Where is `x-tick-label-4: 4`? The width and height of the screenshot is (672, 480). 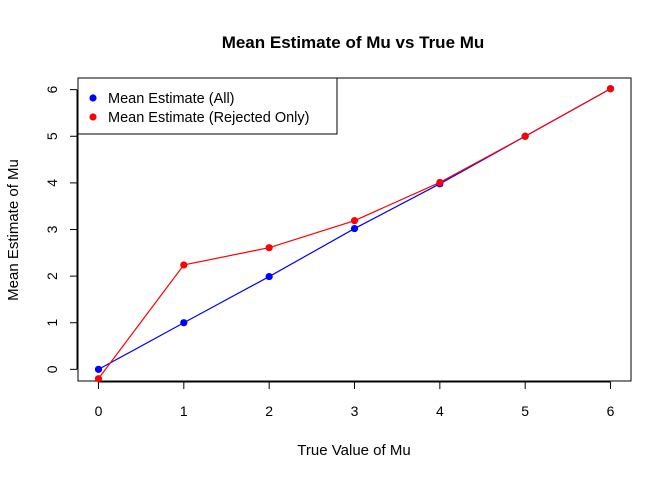
x-tick-label-4: 4 is located at coordinates (440, 411).